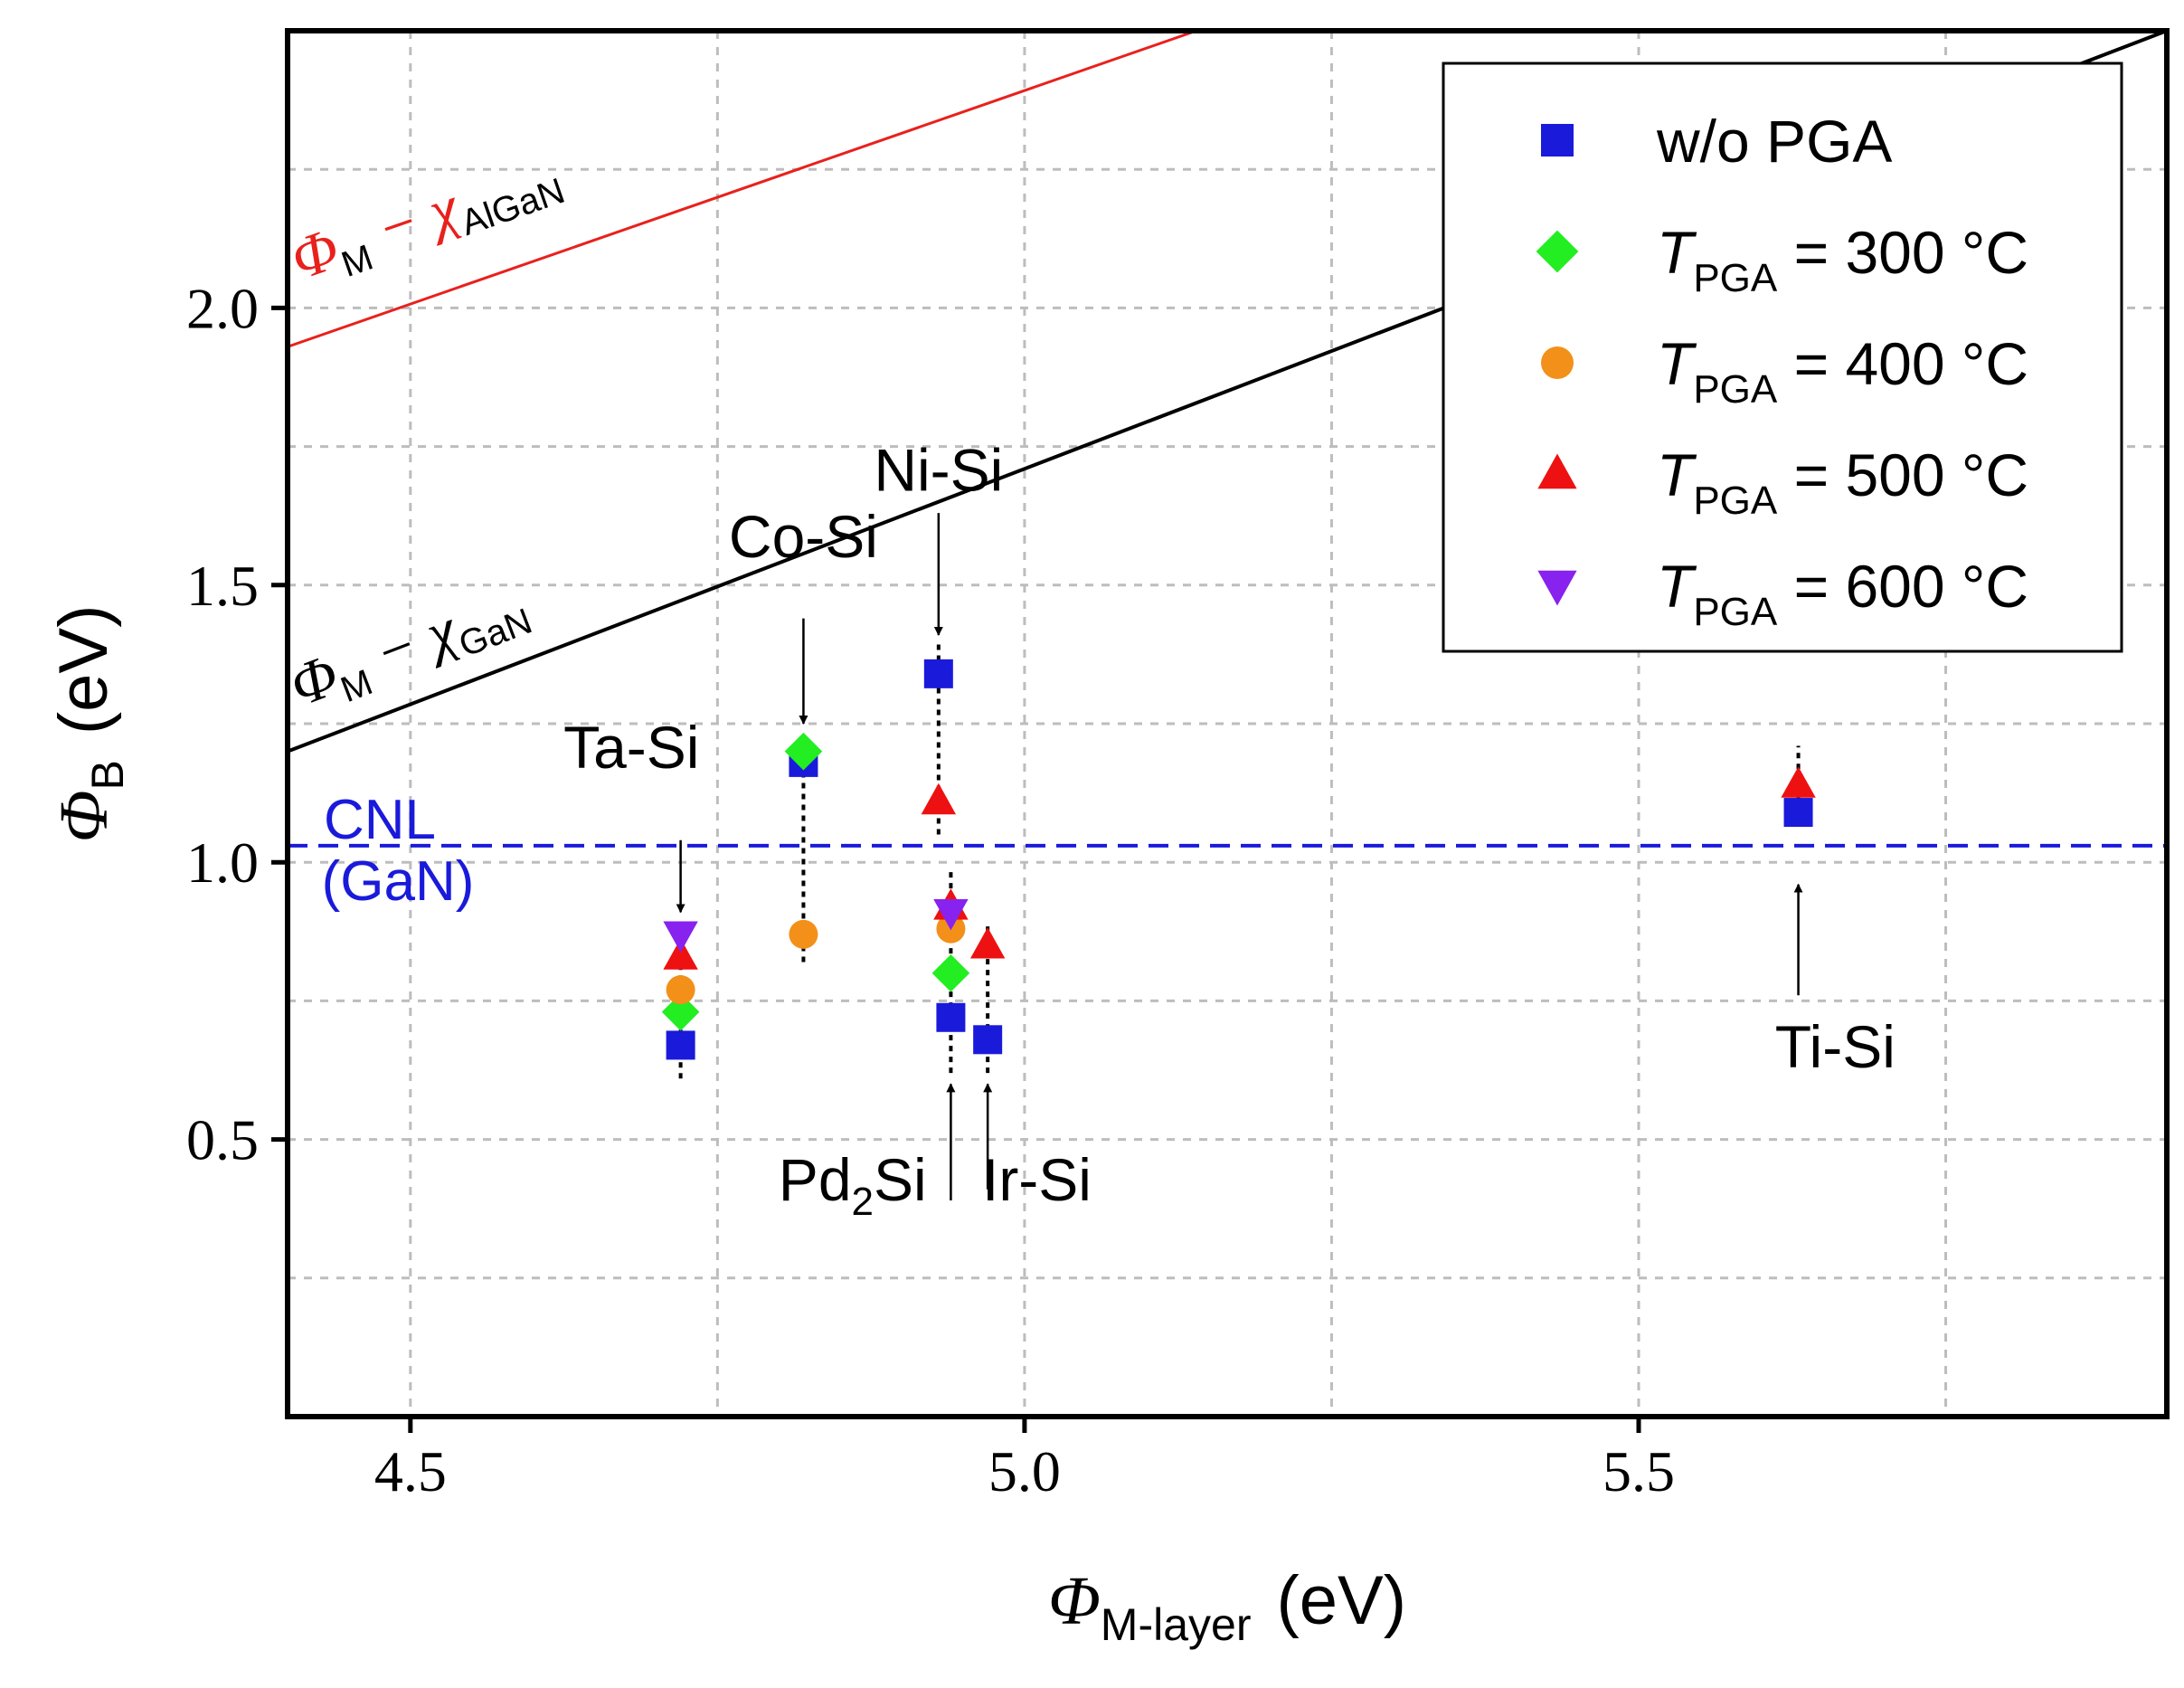 The image size is (2184, 1688). I want to click on x-tick-label: 5.5, so click(1639, 1471).